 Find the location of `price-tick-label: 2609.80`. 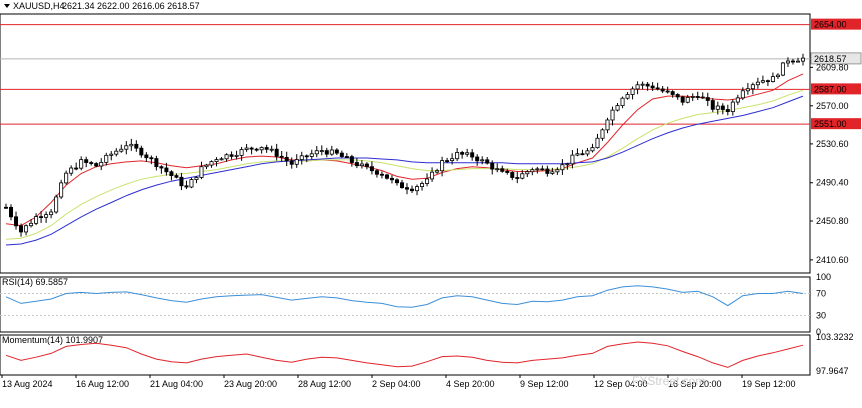

price-tick-label: 2609.80 is located at coordinates (832, 67).